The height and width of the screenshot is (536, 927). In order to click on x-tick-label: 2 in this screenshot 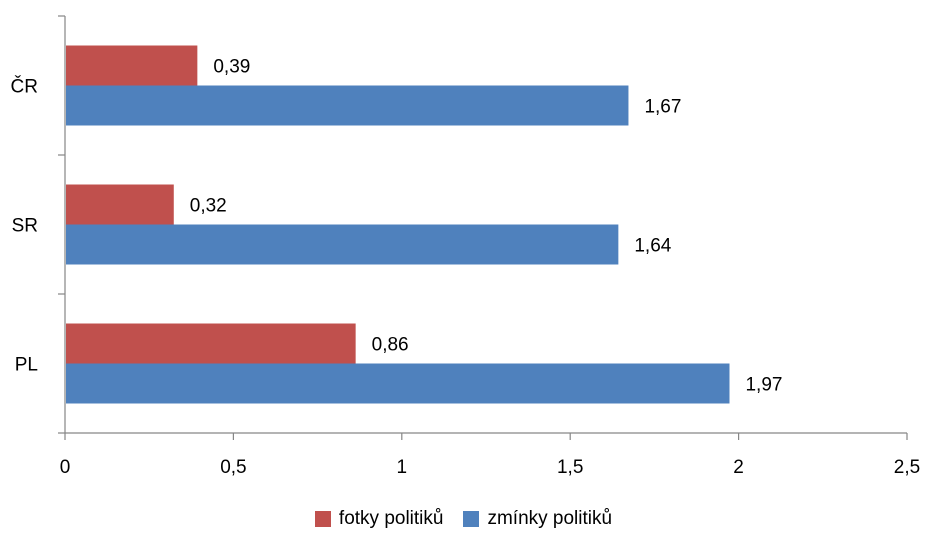, I will do `click(738, 467)`.